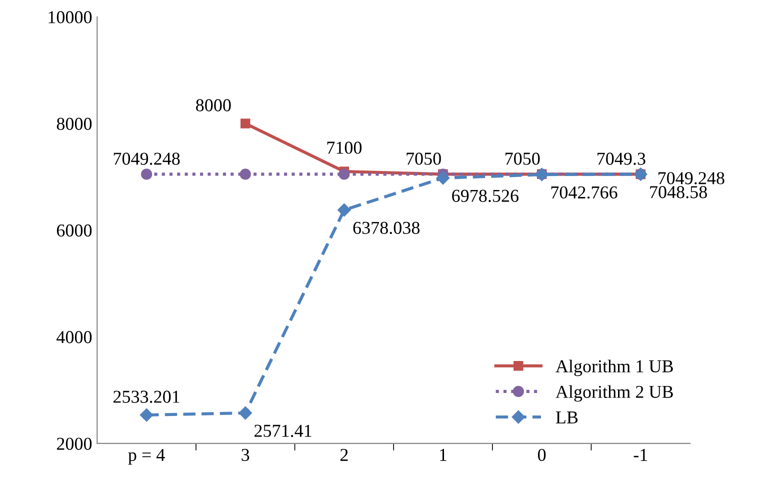  What do you see at coordinates (614, 368) in the screenshot?
I see `legend-label: Algorithm 1 UB` at bounding box center [614, 368].